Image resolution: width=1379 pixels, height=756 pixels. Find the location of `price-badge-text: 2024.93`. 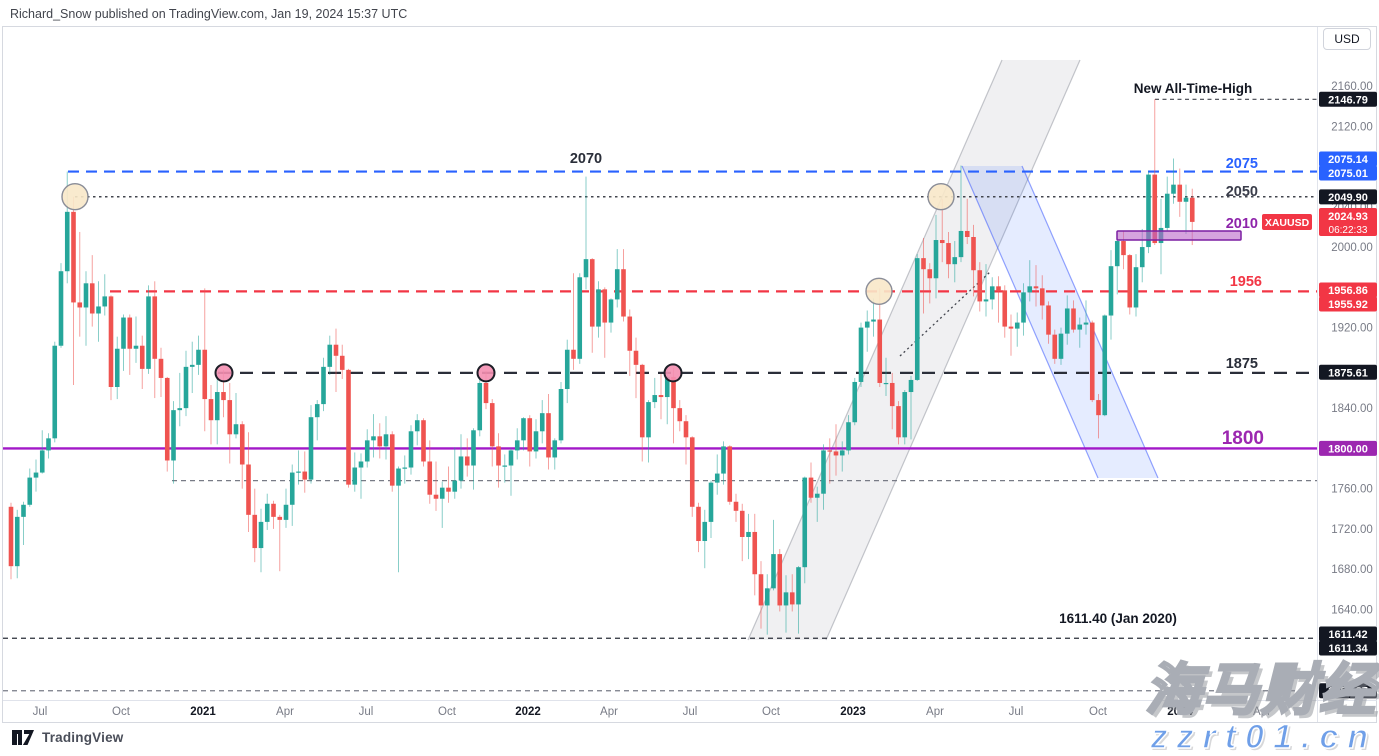

price-badge-text: 2024.93 is located at coordinates (1348, 217).